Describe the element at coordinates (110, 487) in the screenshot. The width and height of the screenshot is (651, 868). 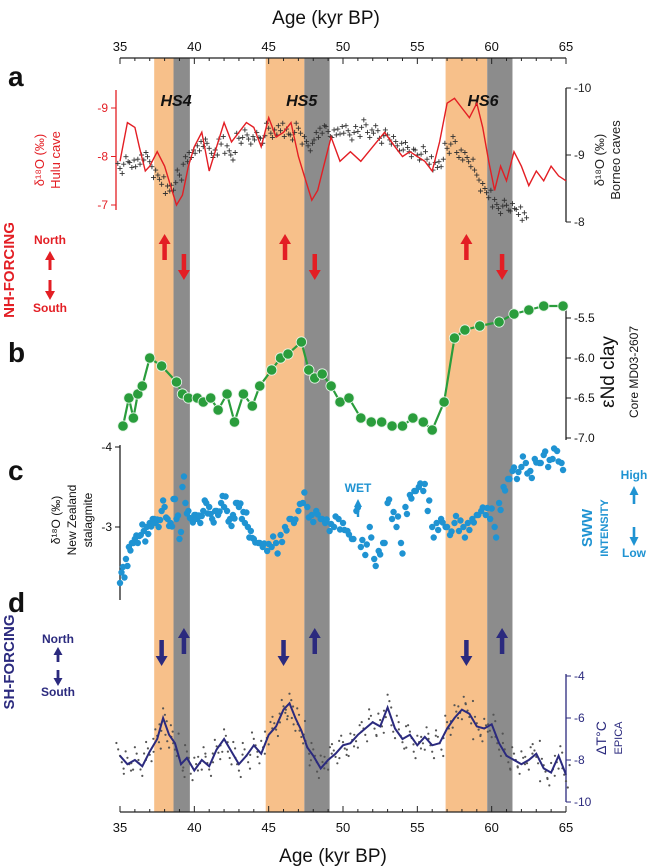
I see `panel-c-left-ticks: -4 -3` at that location.